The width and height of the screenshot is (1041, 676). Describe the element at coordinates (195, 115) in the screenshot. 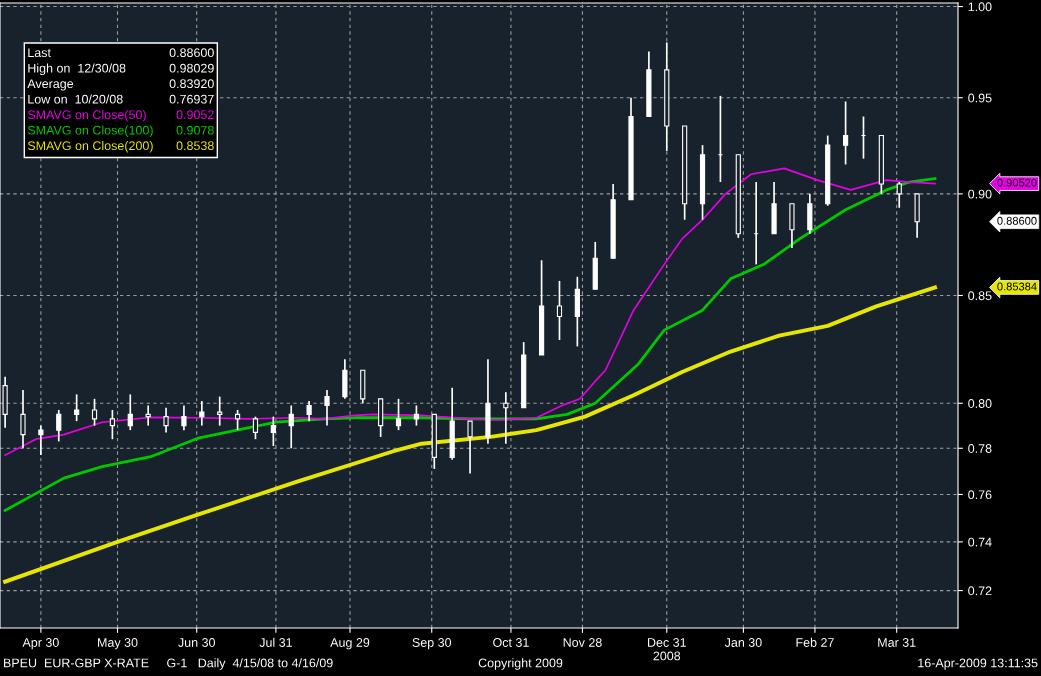

I see `annotation: 0.9052` at that location.